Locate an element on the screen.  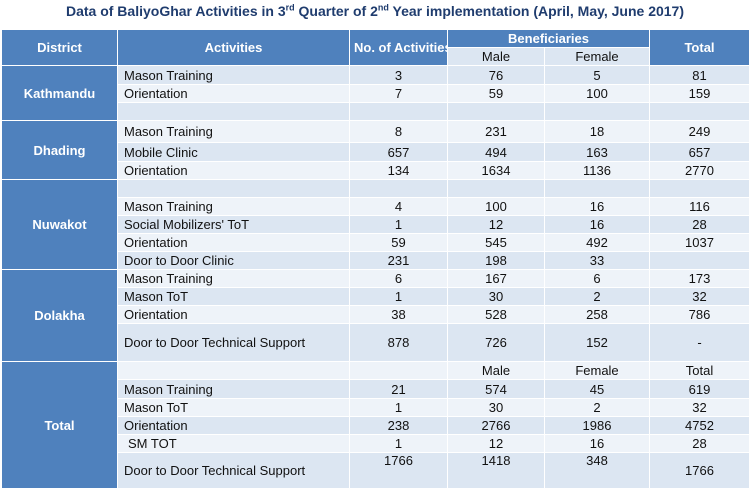
activity-cell: Mobile Clinic is located at coordinates (233, 152).